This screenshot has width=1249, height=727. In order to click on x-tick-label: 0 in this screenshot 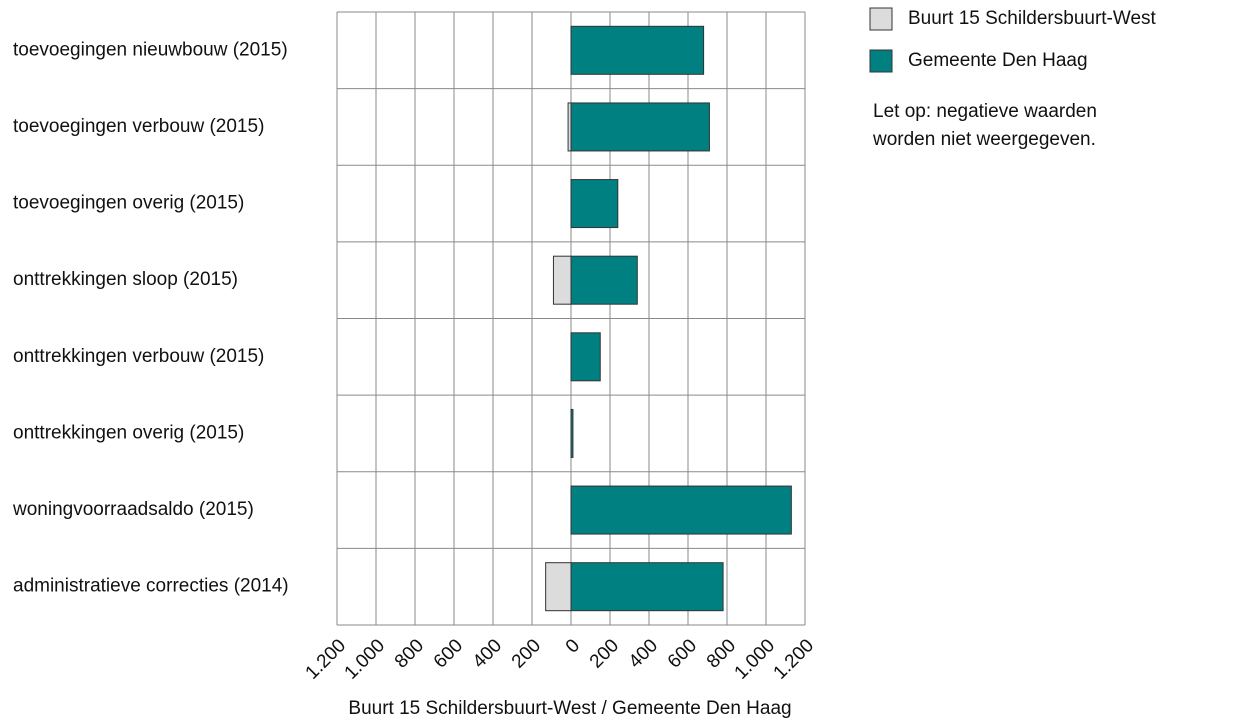, I will do `click(573, 646)`.